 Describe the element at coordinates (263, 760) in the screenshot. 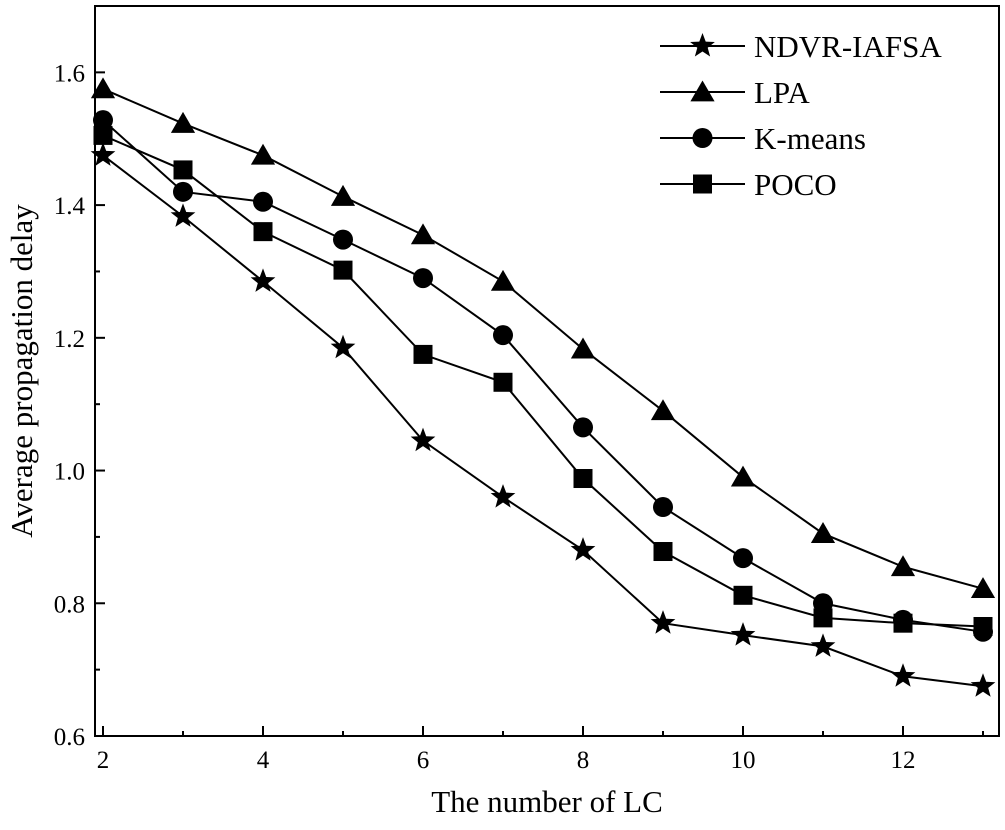

I see `x-tick-label: 4` at that location.